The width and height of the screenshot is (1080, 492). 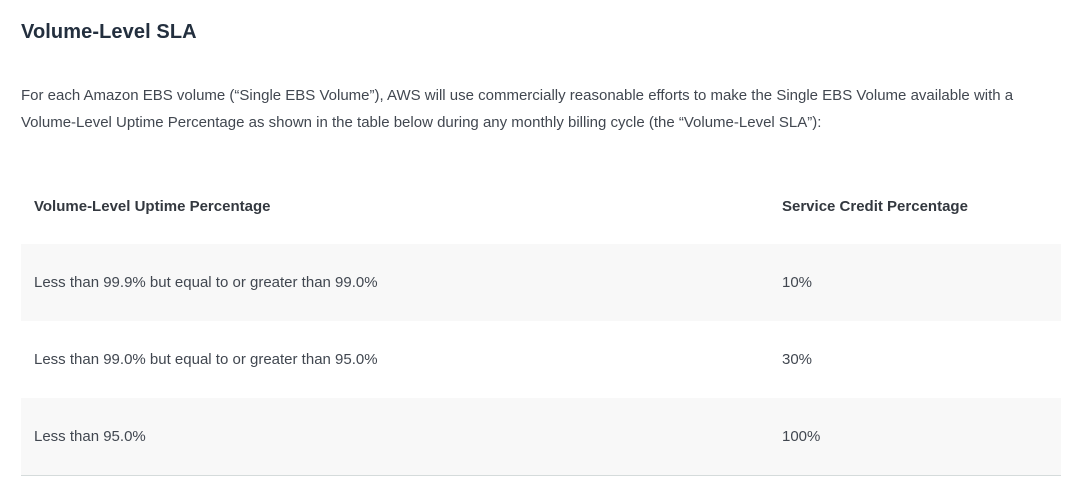 What do you see at coordinates (915, 437) in the screenshot?
I see `credit-cell: 100%` at bounding box center [915, 437].